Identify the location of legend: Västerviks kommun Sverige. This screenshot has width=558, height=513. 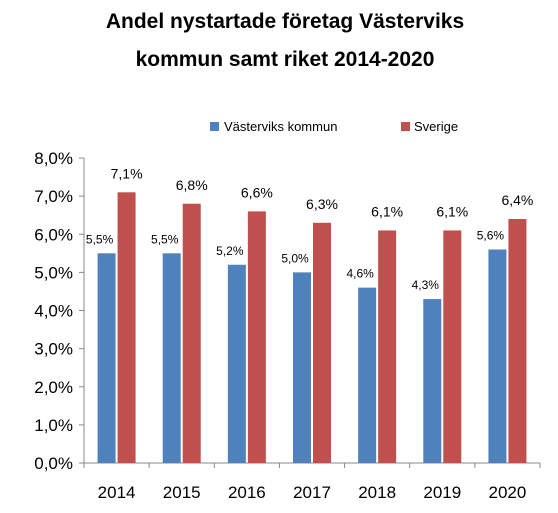
(334, 126).